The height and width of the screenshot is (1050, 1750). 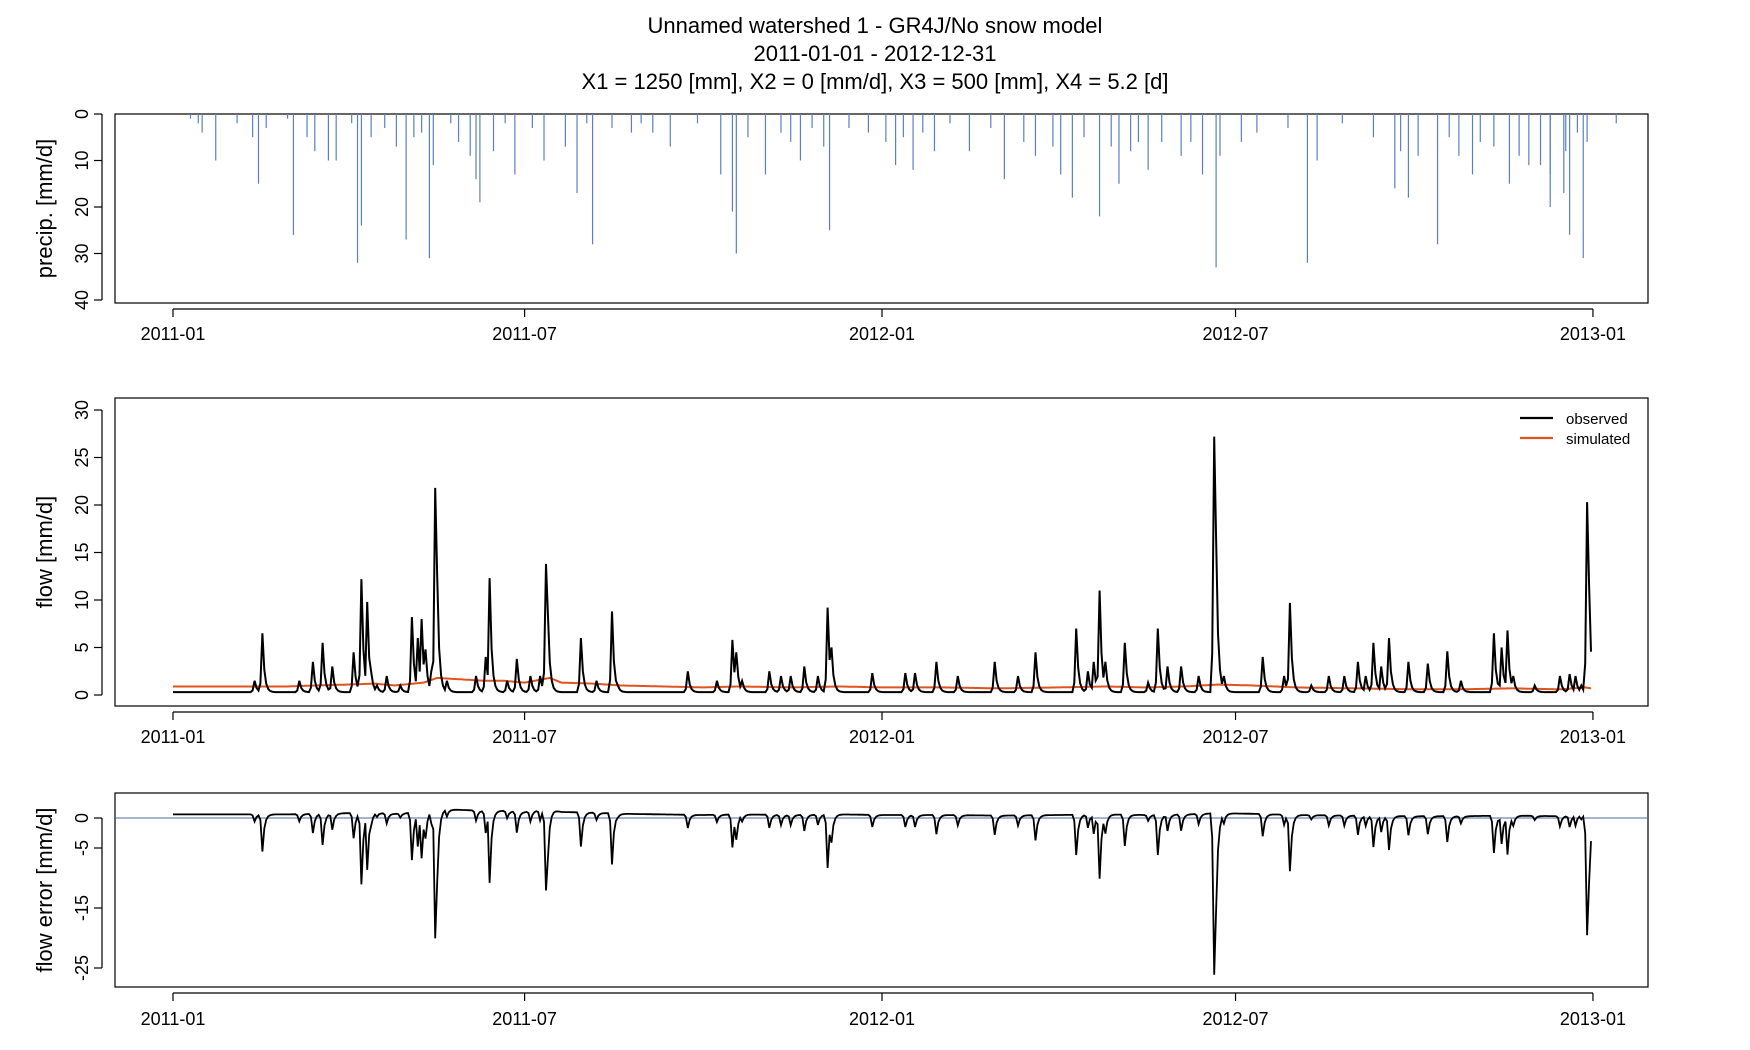 I want to click on y-tick-label: -5, so click(x=82, y=848).